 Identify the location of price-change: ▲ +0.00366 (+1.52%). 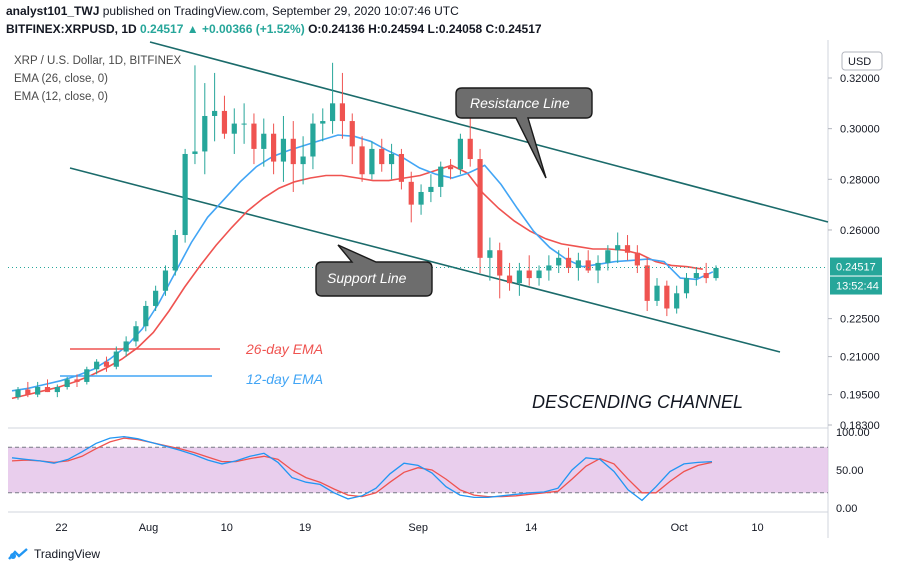
(245, 29).